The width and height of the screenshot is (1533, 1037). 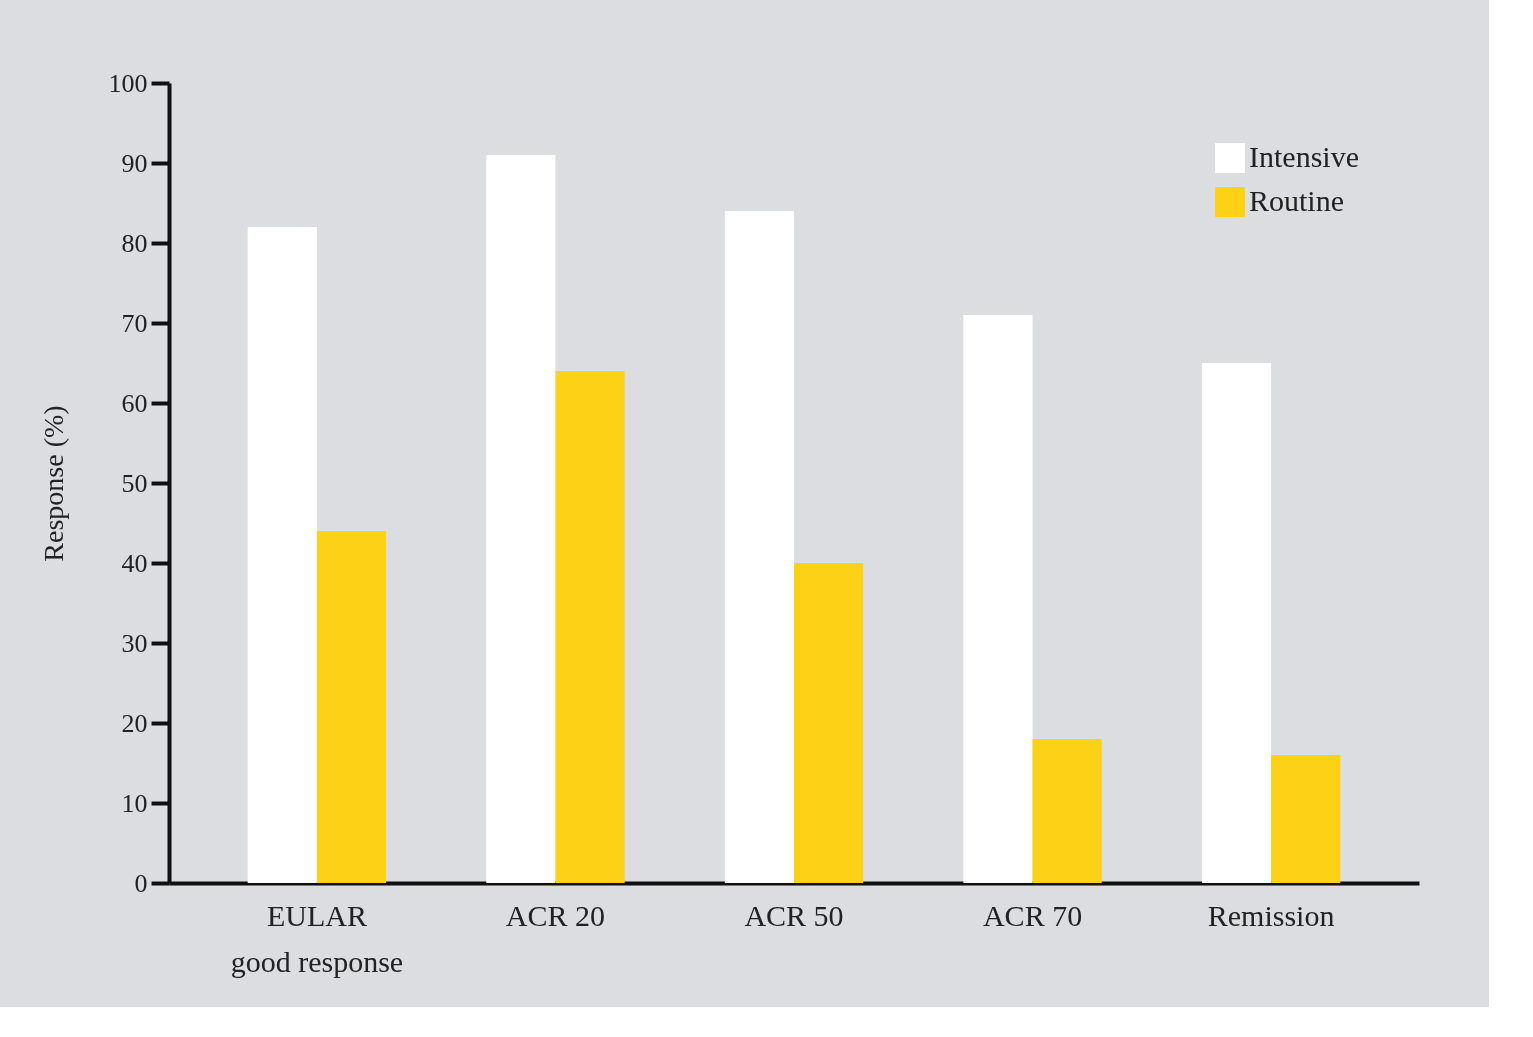 I want to click on y-tick-label: 100, so click(x=128, y=83).